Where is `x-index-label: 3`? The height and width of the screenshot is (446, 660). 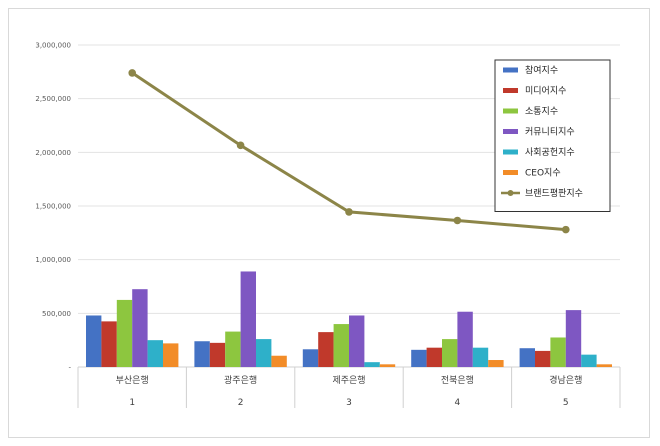 x-index-label: 3 is located at coordinates (349, 403).